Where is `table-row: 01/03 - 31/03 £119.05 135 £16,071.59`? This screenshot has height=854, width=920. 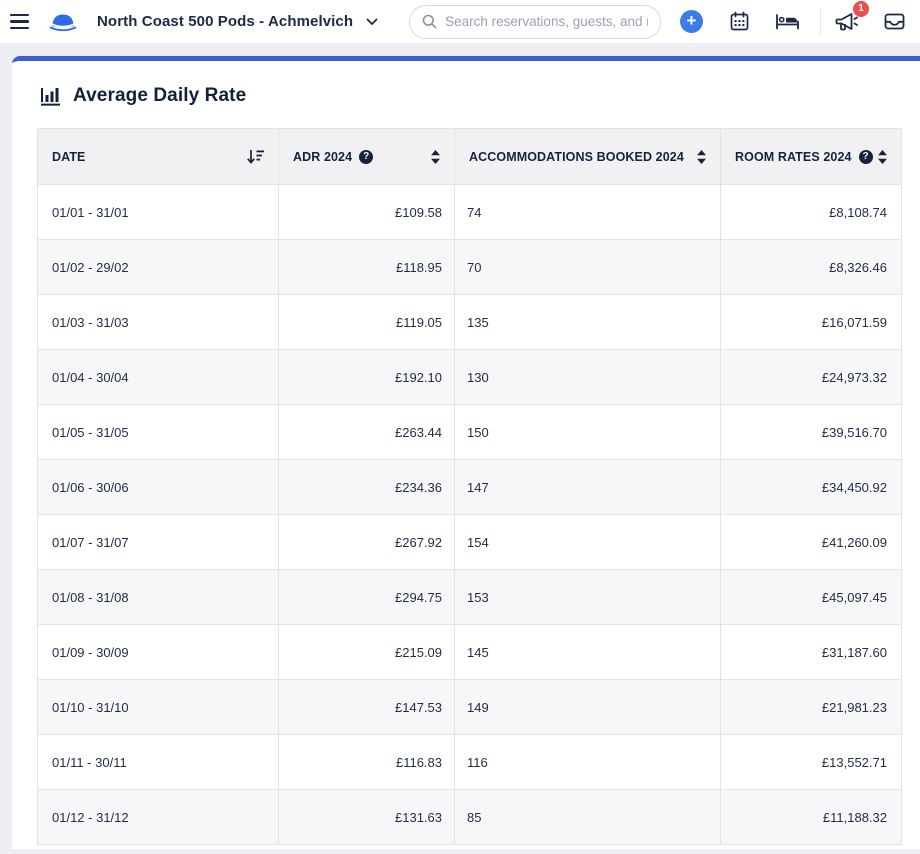 table-row: 01/03 - 31/03 £119.05 135 £16,071.59 is located at coordinates (469, 322).